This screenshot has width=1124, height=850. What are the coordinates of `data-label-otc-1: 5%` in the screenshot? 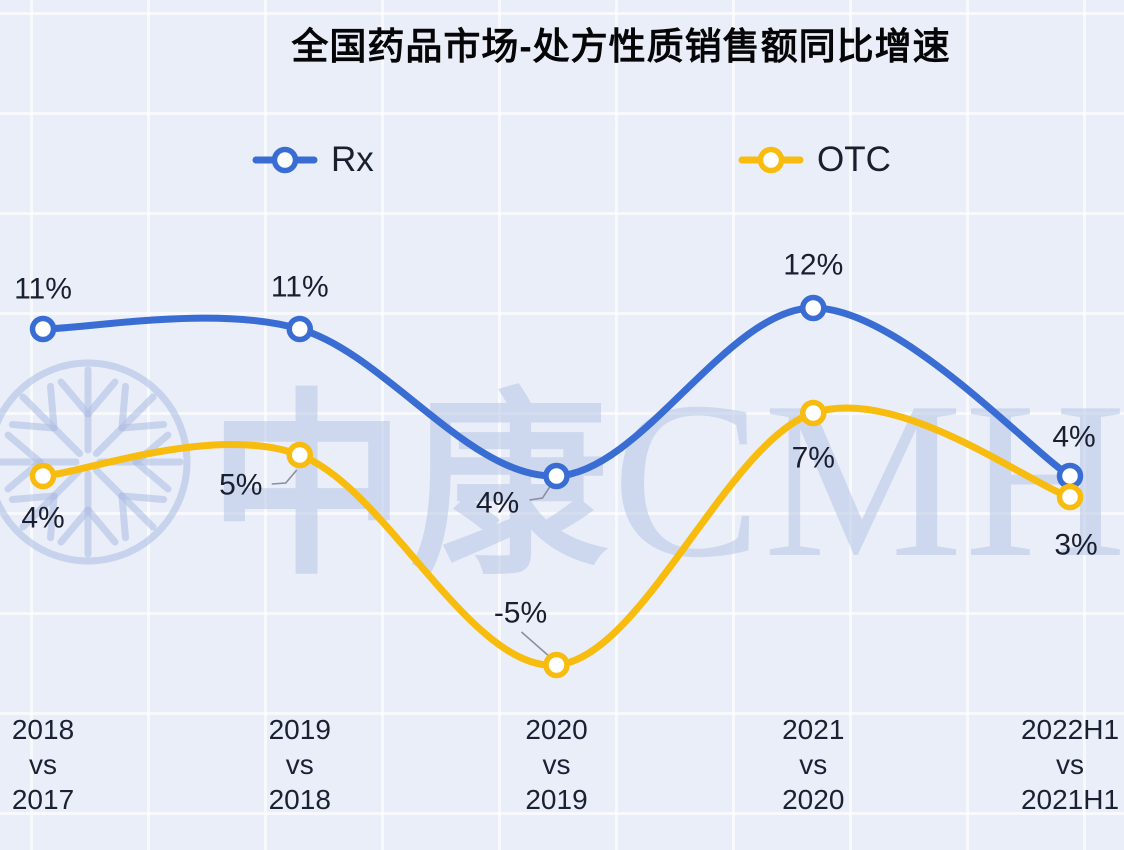 It's located at (240, 485).